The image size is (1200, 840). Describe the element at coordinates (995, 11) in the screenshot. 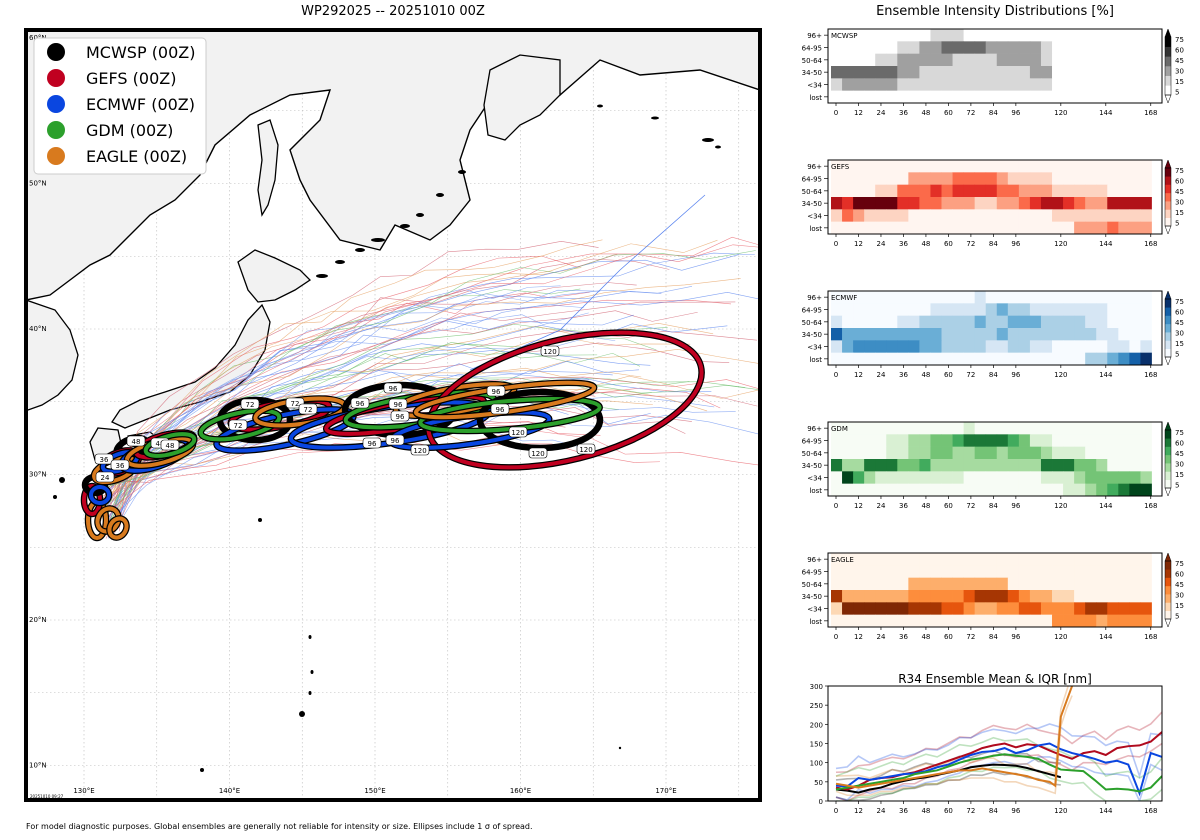

I see `intensity-title: Ensemble Intensity Distributions [%]` at that location.